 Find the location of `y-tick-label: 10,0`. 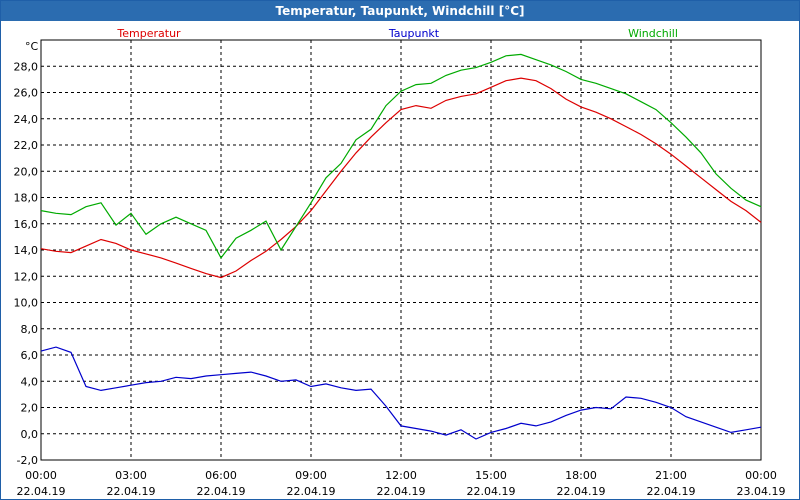

y-tick-label: 10,0 is located at coordinates (26, 303).